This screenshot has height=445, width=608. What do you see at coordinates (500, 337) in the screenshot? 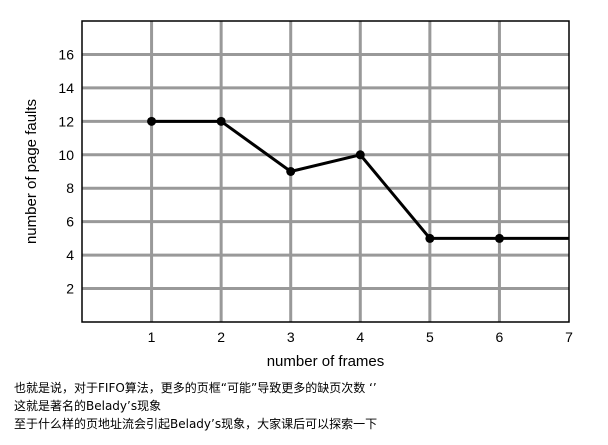
I see `x-tick-label: 6` at bounding box center [500, 337].